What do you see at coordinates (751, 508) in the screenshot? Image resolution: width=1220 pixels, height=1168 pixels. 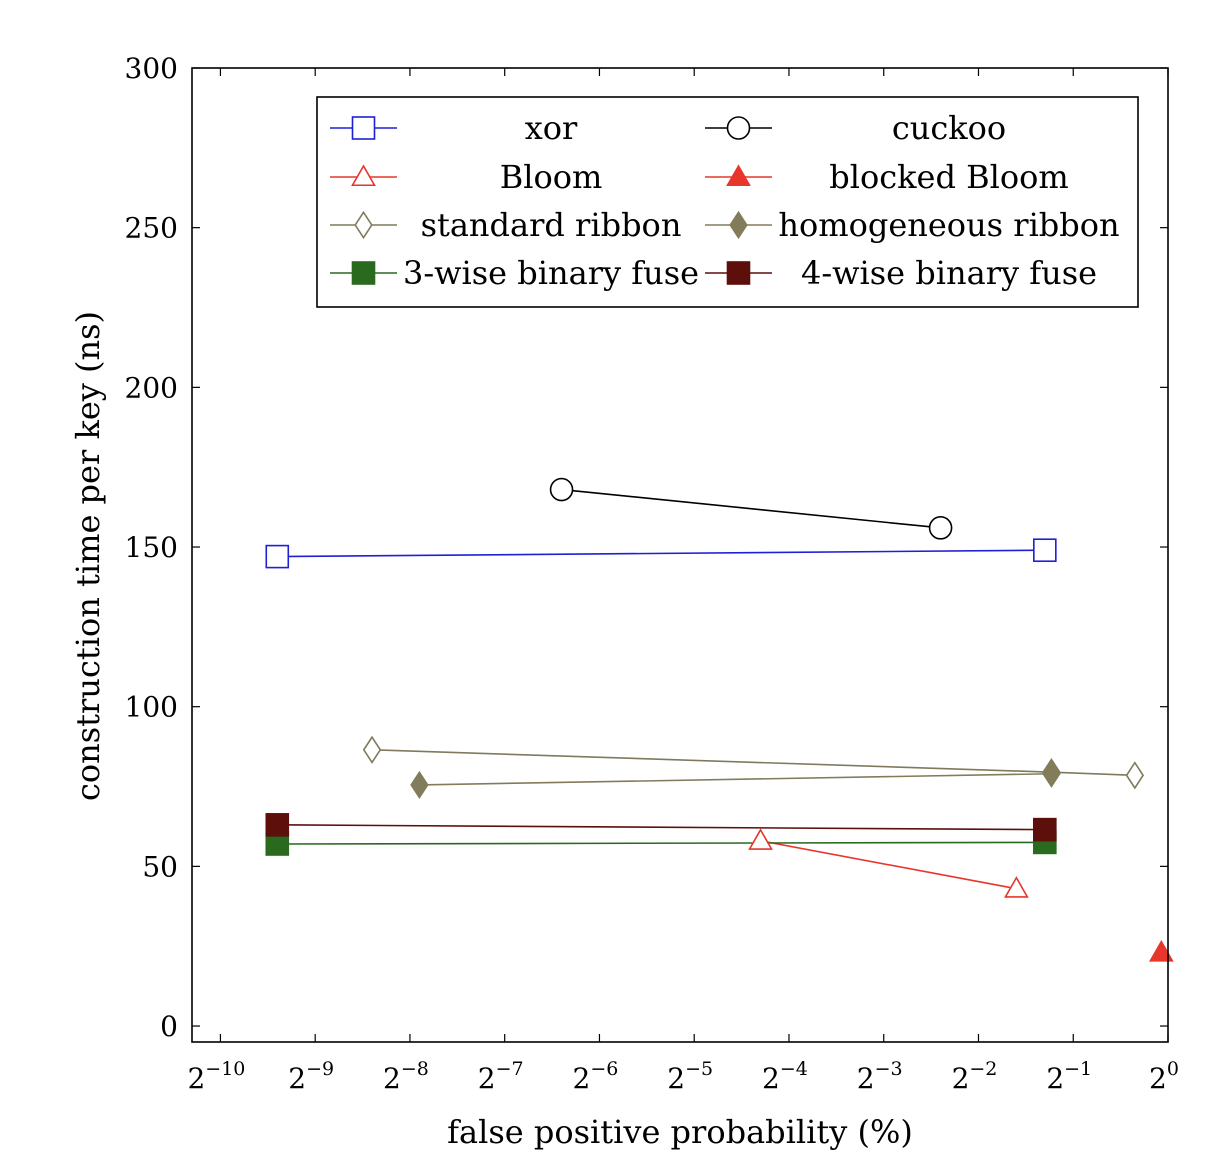 I see `series-line-cuckoo` at bounding box center [751, 508].